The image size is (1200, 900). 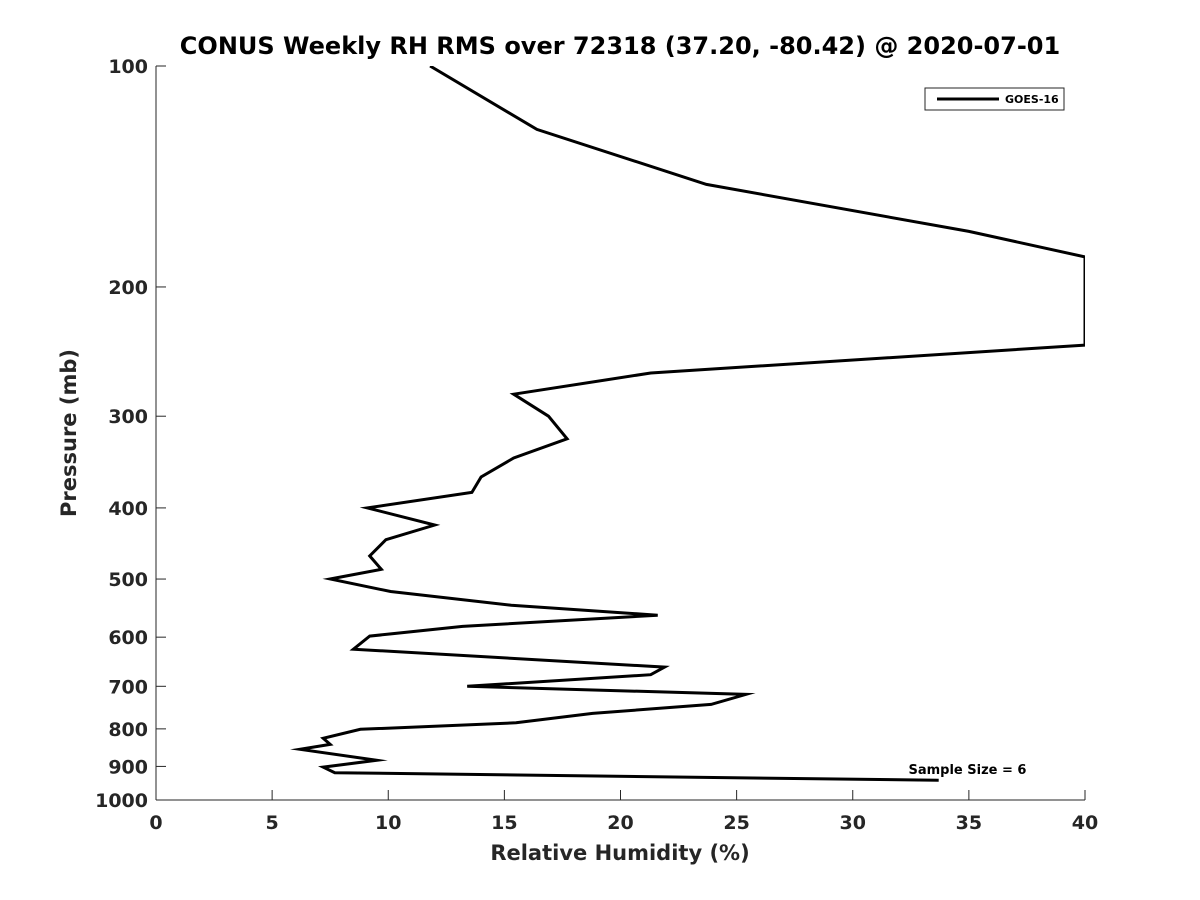 I want to click on x-tick-label: 20, so click(x=620, y=823).